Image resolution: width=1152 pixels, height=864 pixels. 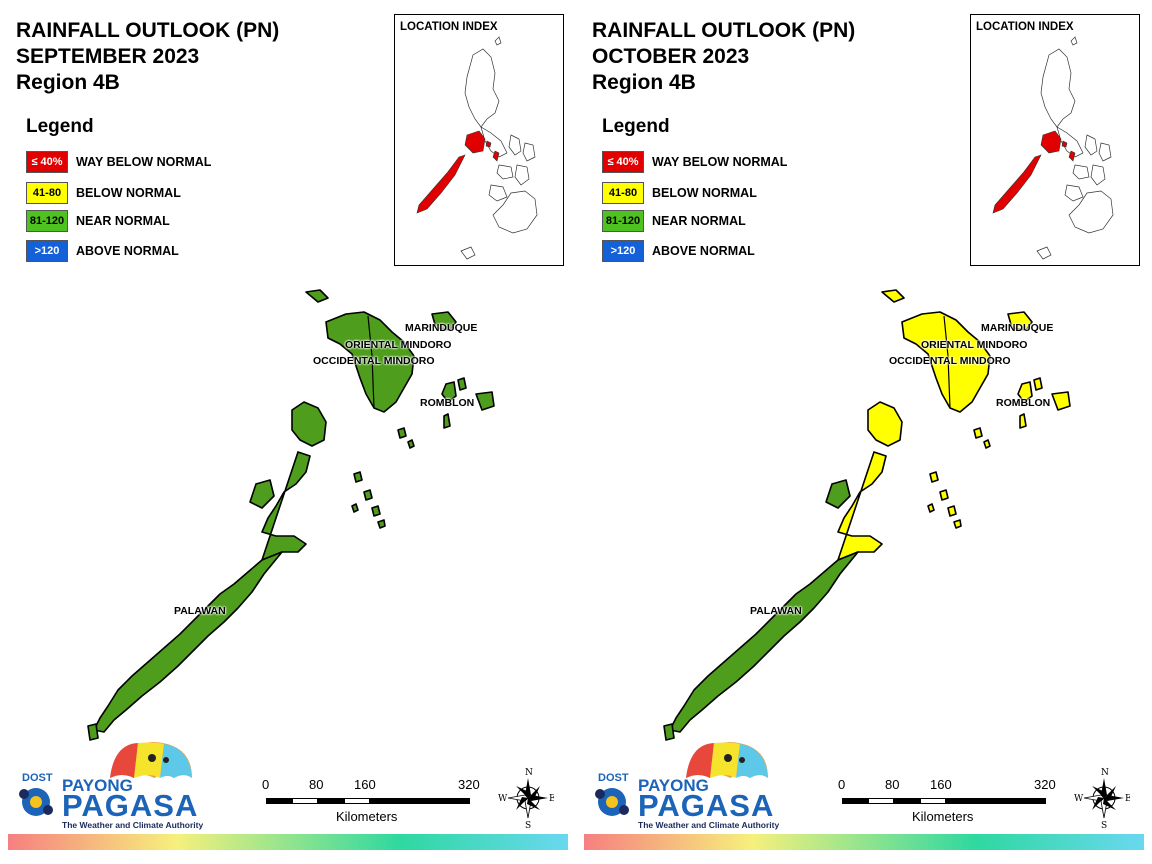 What do you see at coordinates (1025, 27) in the screenshot?
I see `location-index-title: LOCATION INDEX` at bounding box center [1025, 27].